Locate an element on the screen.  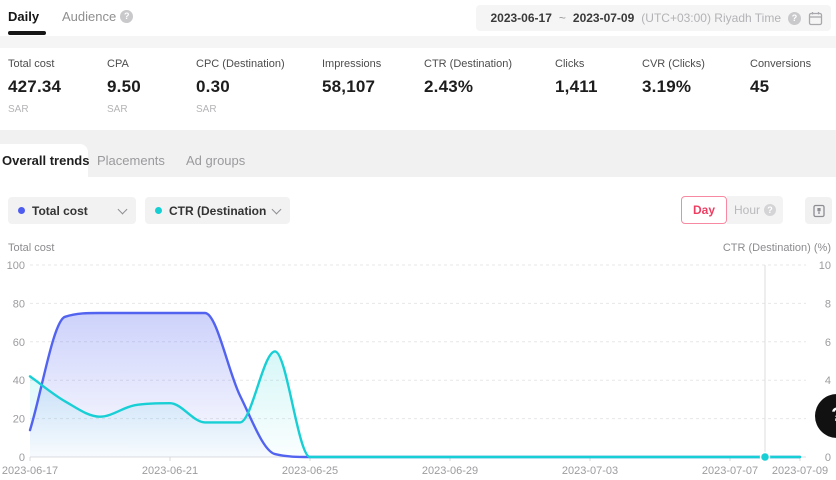
metric-value: 427.34 is located at coordinates (35, 86).